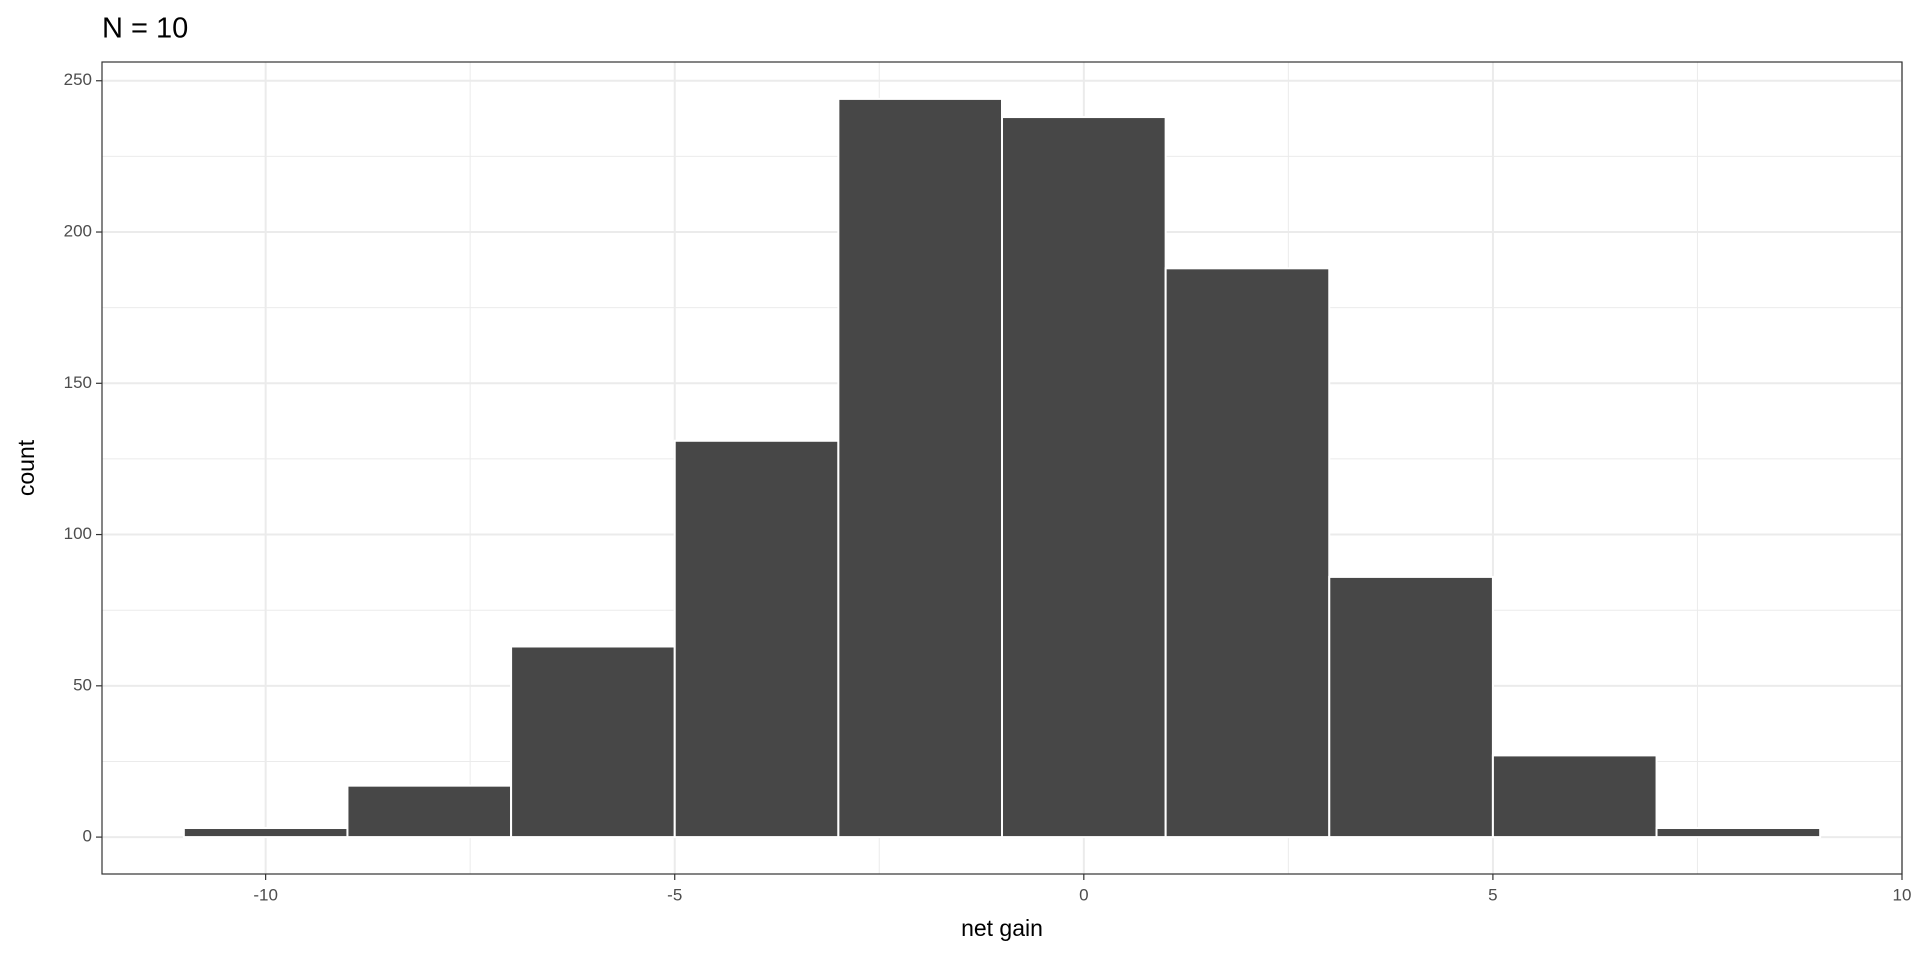 The height and width of the screenshot is (960, 1920). Describe the element at coordinates (82, 684) in the screenshot. I see `y-tick-label: 50` at that location.